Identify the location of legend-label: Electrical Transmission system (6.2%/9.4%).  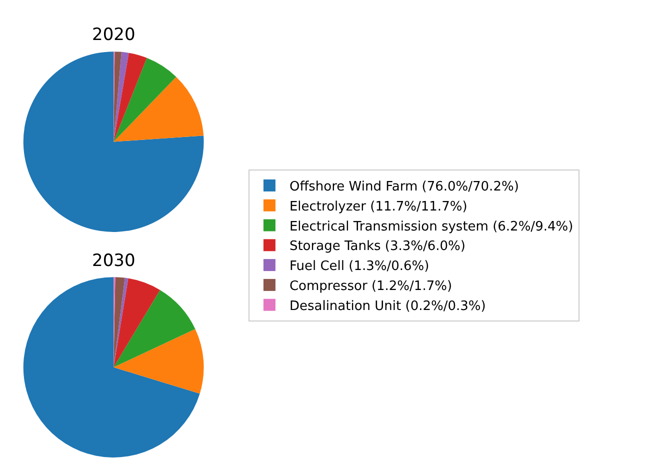
(431, 226).